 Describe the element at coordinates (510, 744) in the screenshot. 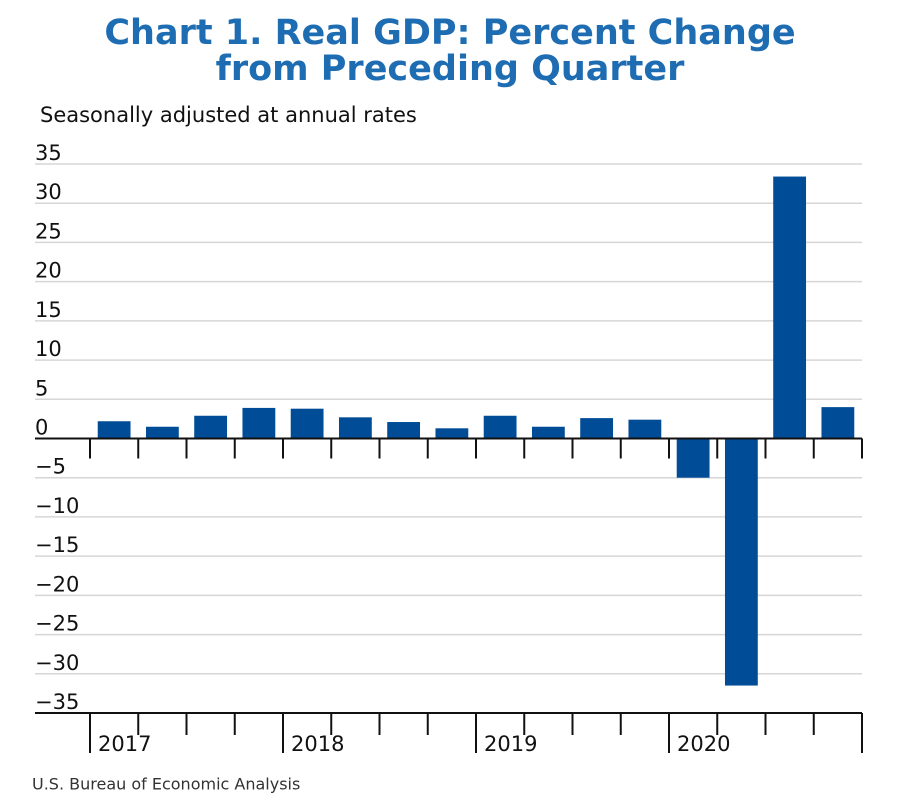

I see `x-tick-label: 2019` at that location.